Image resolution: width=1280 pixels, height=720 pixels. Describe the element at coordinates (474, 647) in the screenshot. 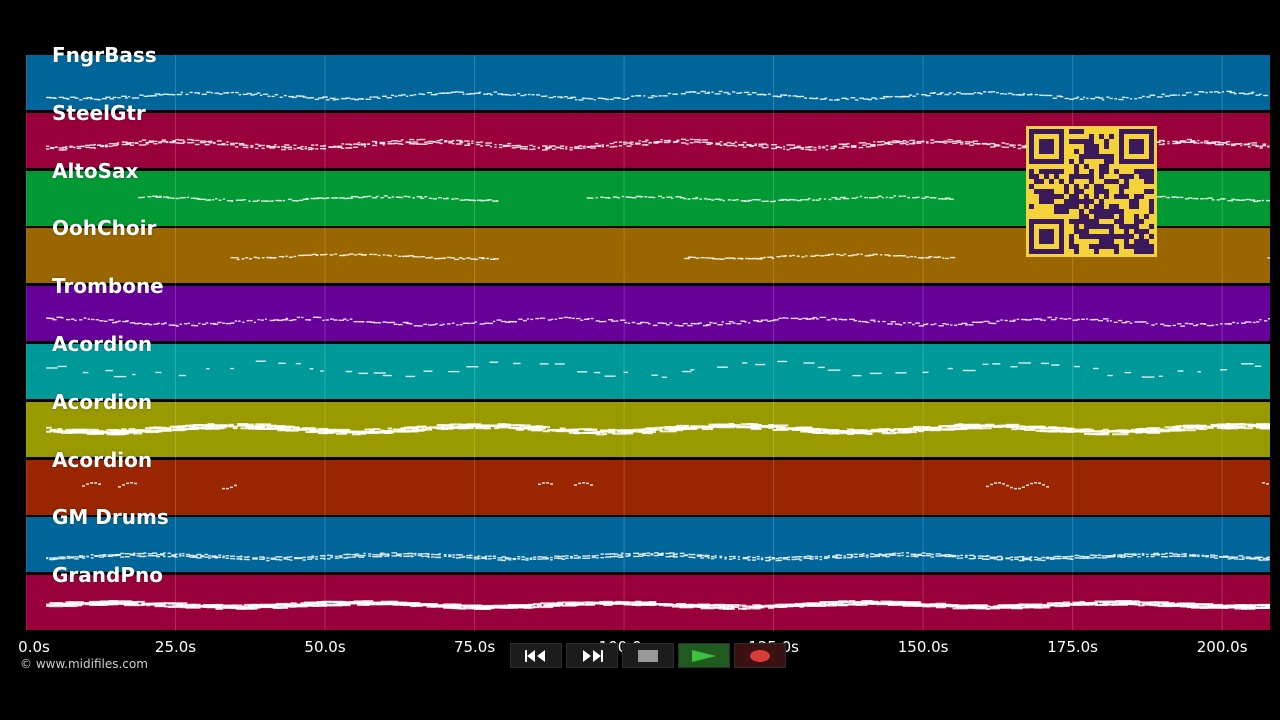

I see `timeline-tick-label: 75.0s` at that location.